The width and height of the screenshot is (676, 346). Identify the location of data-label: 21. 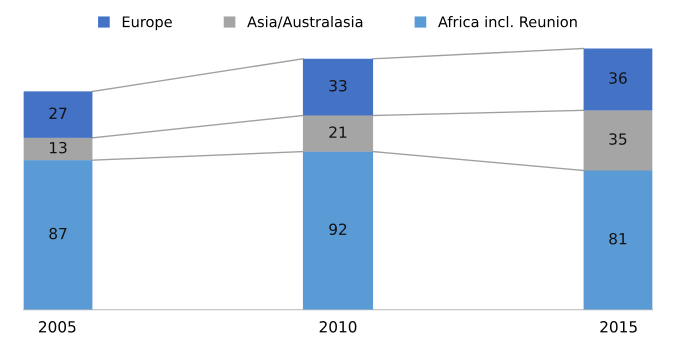
(337, 132).